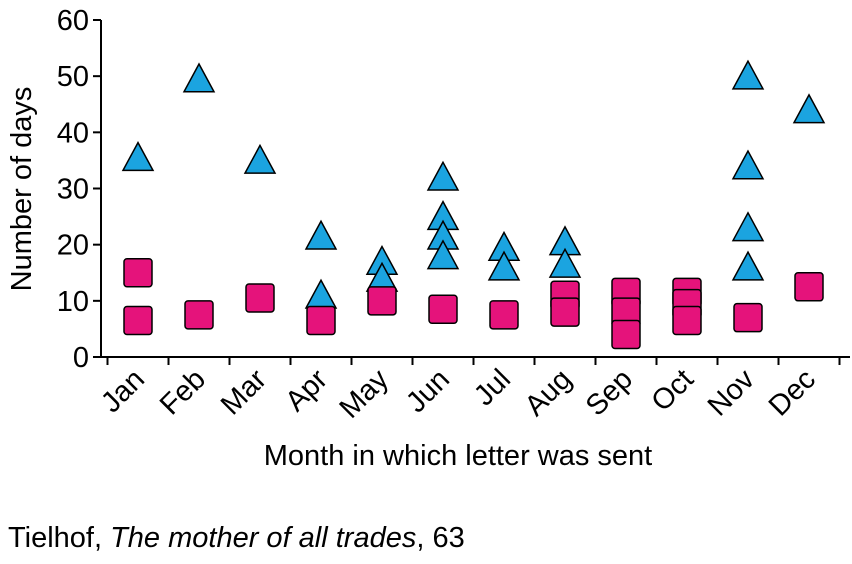  I want to click on y-tick-label: 40, so click(73, 133).